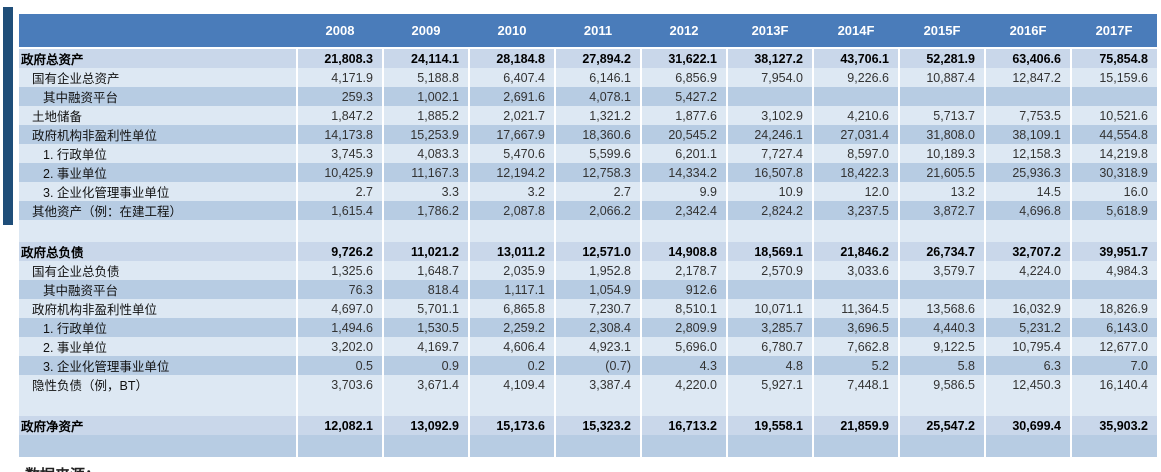 The width and height of the screenshot is (1161, 472). What do you see at coordinates (769, 346) in the screenshot?
I see `value-cell: 6,780.7` at bounding box center [769, 346].